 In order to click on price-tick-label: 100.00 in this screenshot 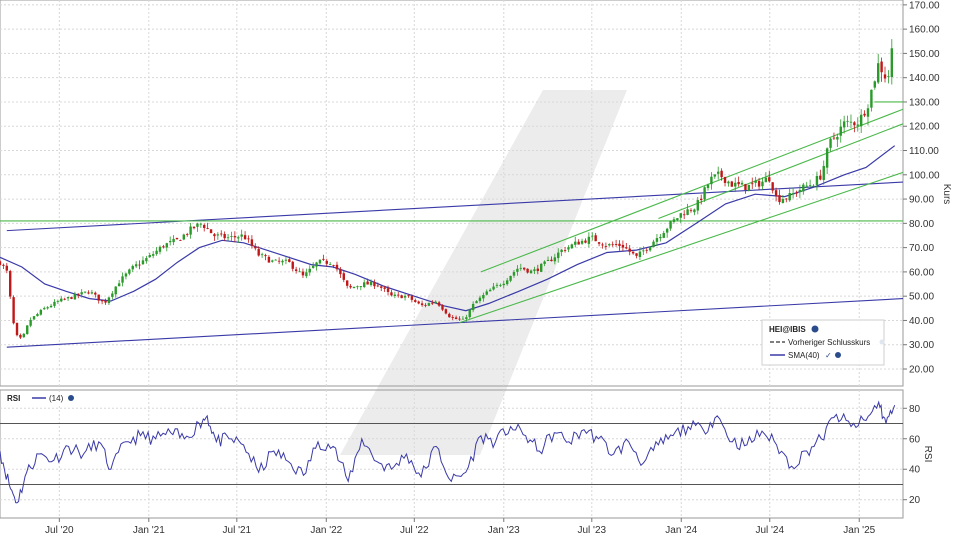, I will do `click(924, 175)`.